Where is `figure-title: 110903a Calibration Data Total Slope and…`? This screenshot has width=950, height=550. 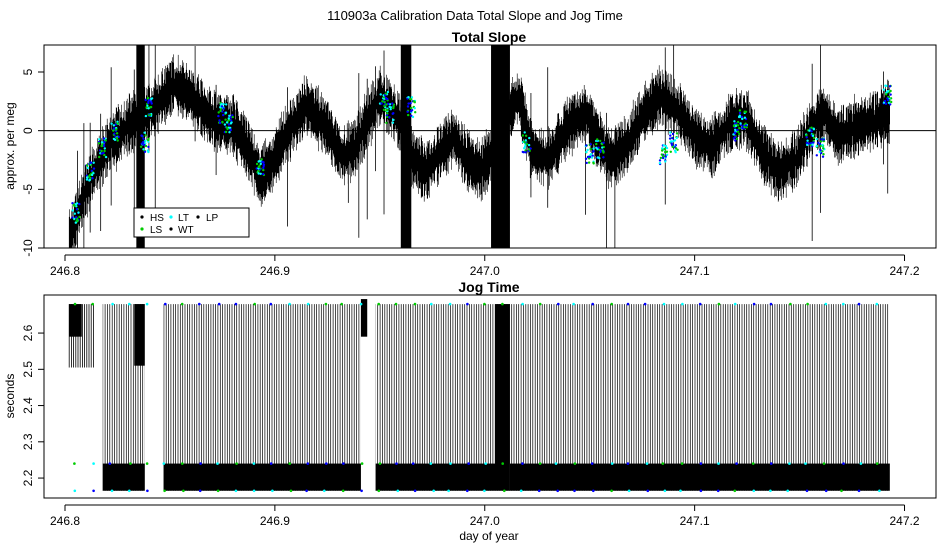
figure-title: 110903a Calibration Data Total Slope and… is located at coordinates (475, 15).